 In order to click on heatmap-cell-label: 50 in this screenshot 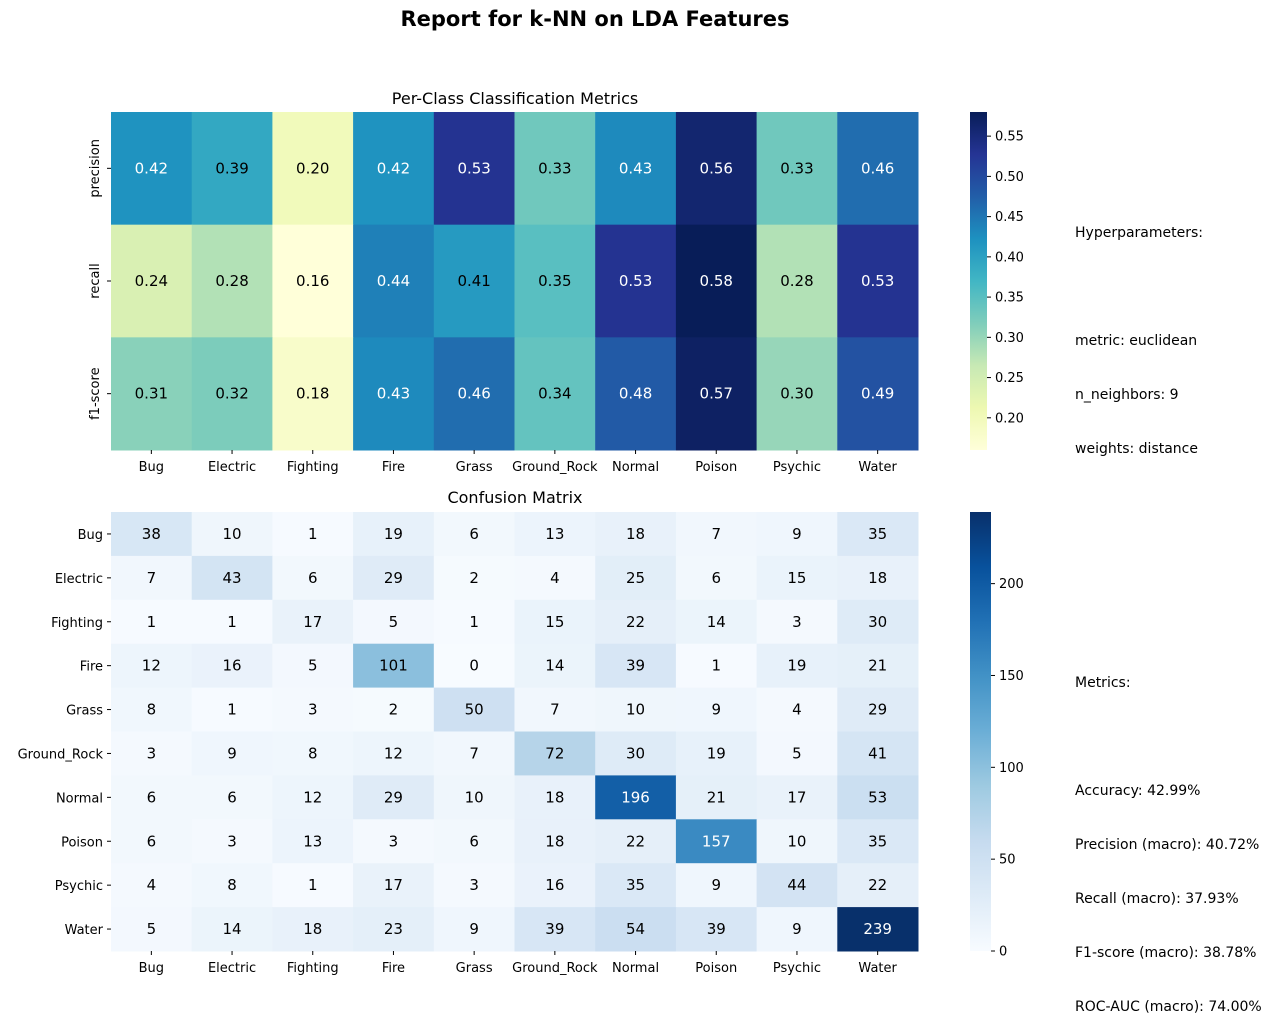, I will do `click(474, 710)`.